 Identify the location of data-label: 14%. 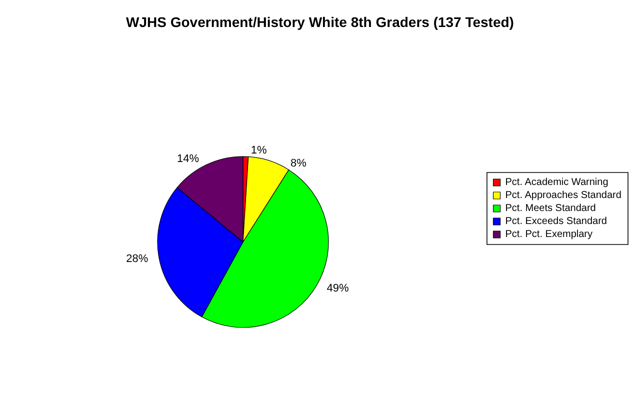
(188, 159).